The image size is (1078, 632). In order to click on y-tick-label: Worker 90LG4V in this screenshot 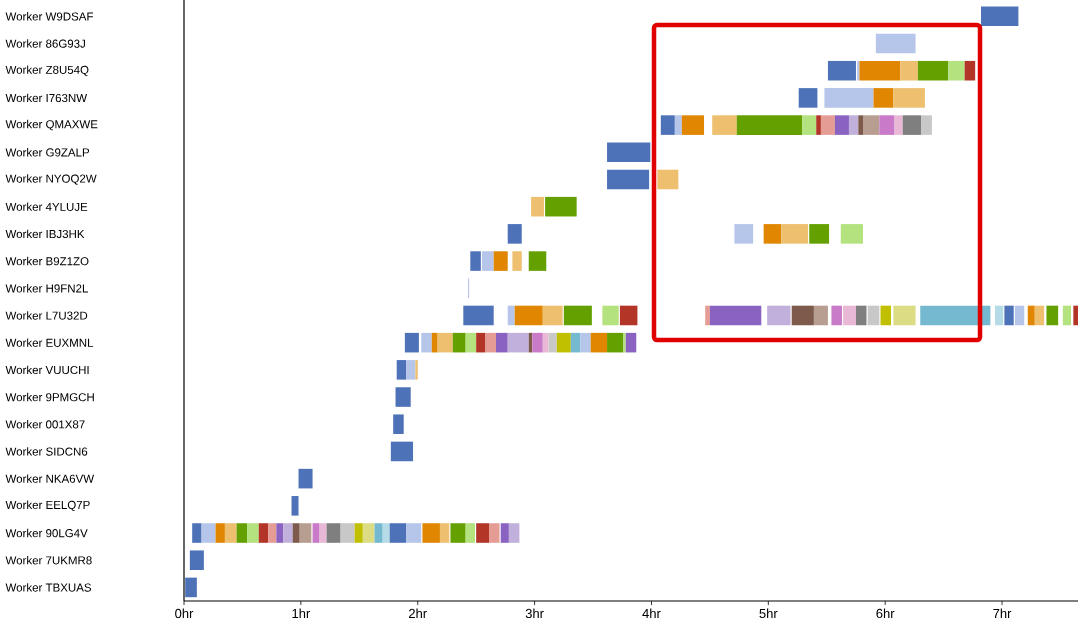, I will do `click(46, 533)`.